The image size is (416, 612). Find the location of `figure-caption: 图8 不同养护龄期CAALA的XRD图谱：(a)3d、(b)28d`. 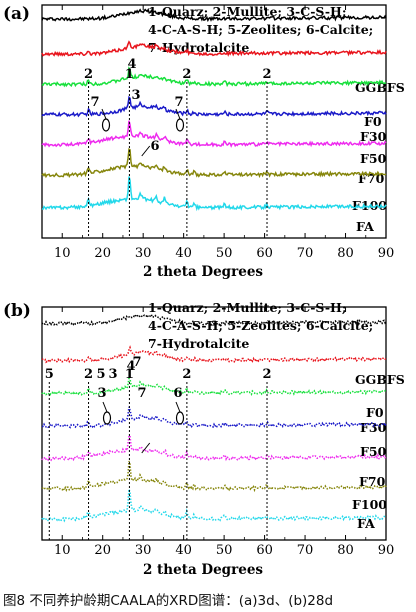

figure-caption: 图8 不同养护龄期CAALA的XRD图谱：(a)3d、(b)28d is located at coordinates (168, 601).